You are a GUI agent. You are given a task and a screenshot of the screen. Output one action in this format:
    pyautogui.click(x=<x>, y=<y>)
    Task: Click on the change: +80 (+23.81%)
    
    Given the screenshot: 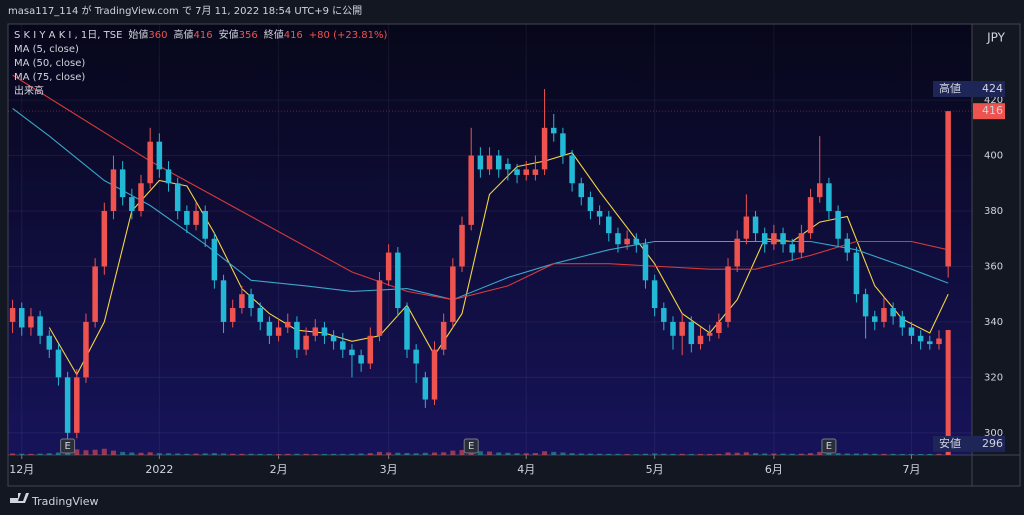 What is the action you would take?
    pyautogui.click(x=348, y=35)
    